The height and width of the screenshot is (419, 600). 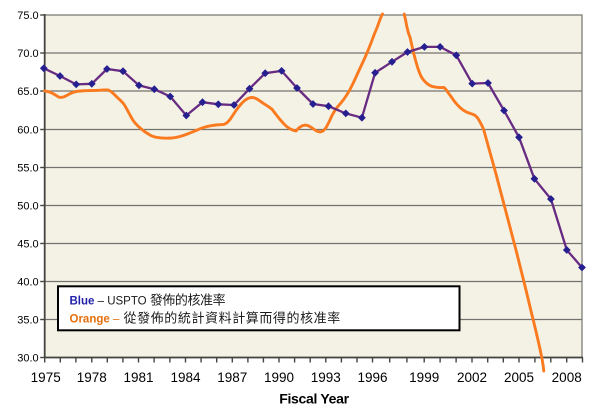 I want to click on svg-text: 2002, so click(x=472, y=377).